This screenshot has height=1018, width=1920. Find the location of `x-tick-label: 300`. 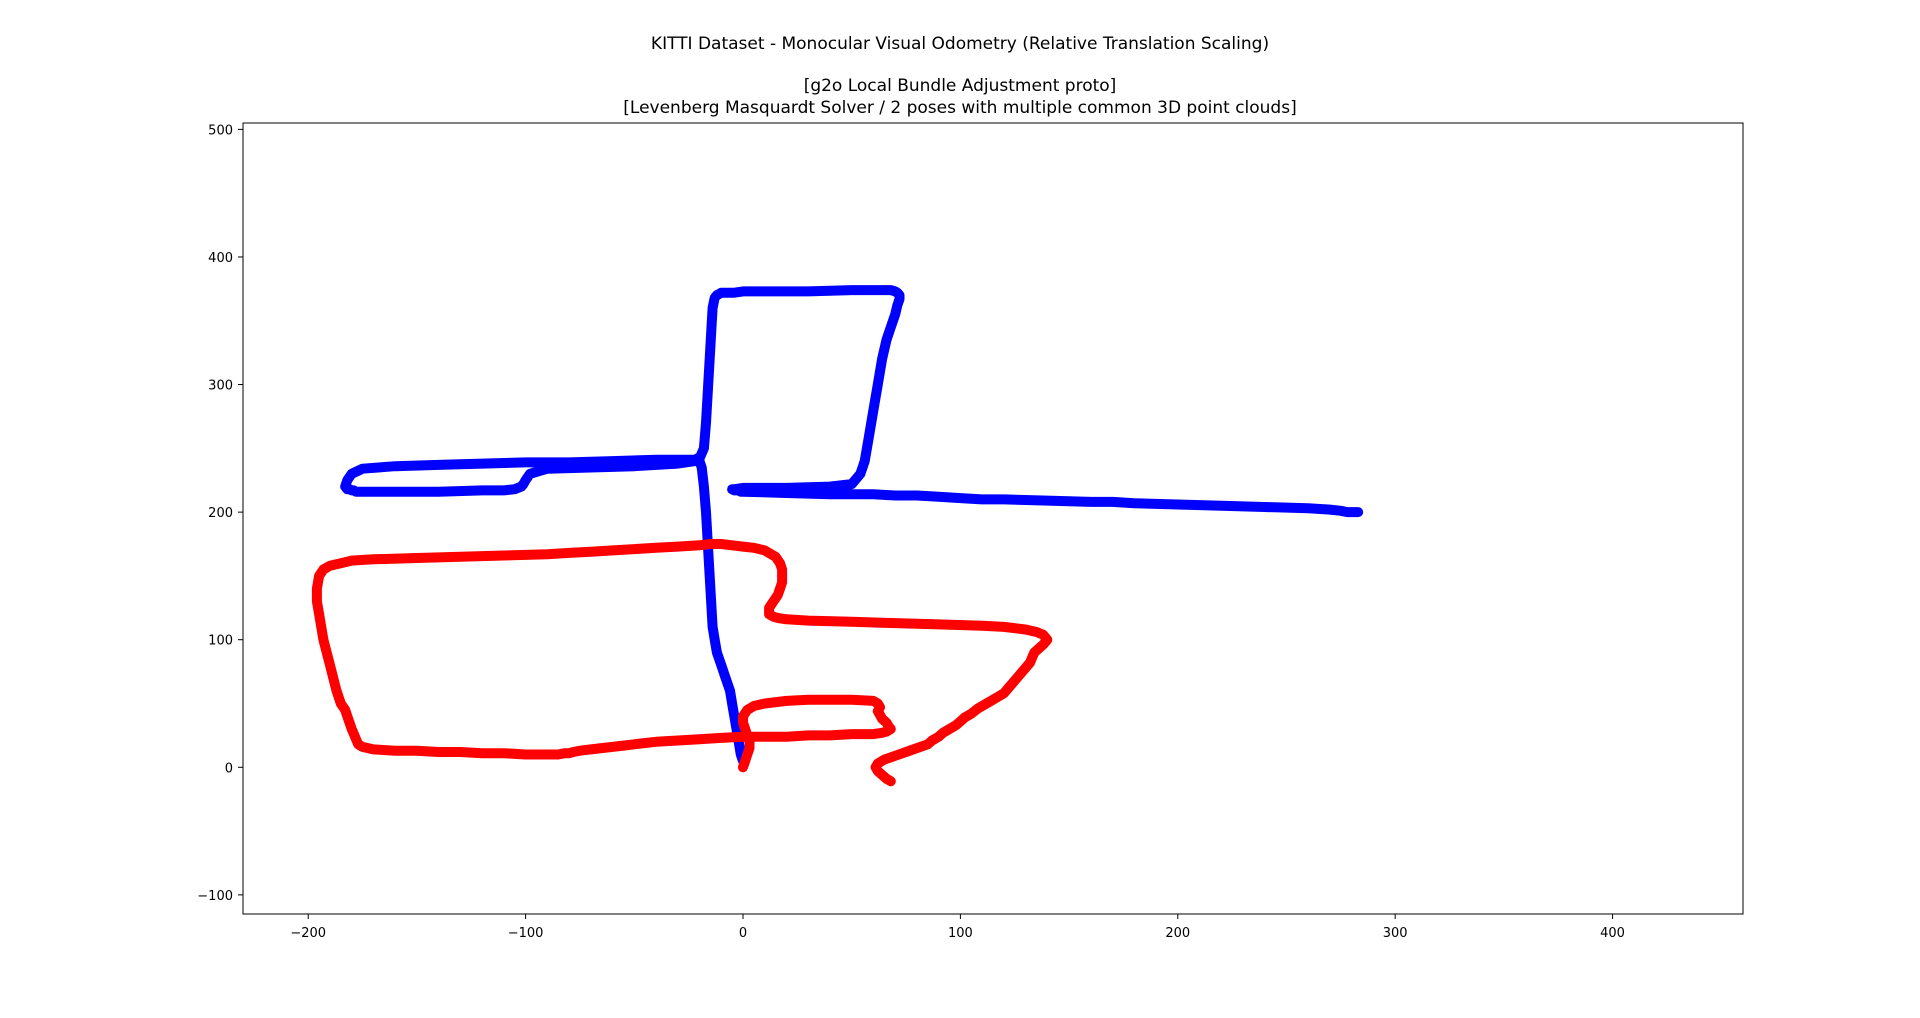

x-tick-label: 300 is located at coordinates (1395, 933).